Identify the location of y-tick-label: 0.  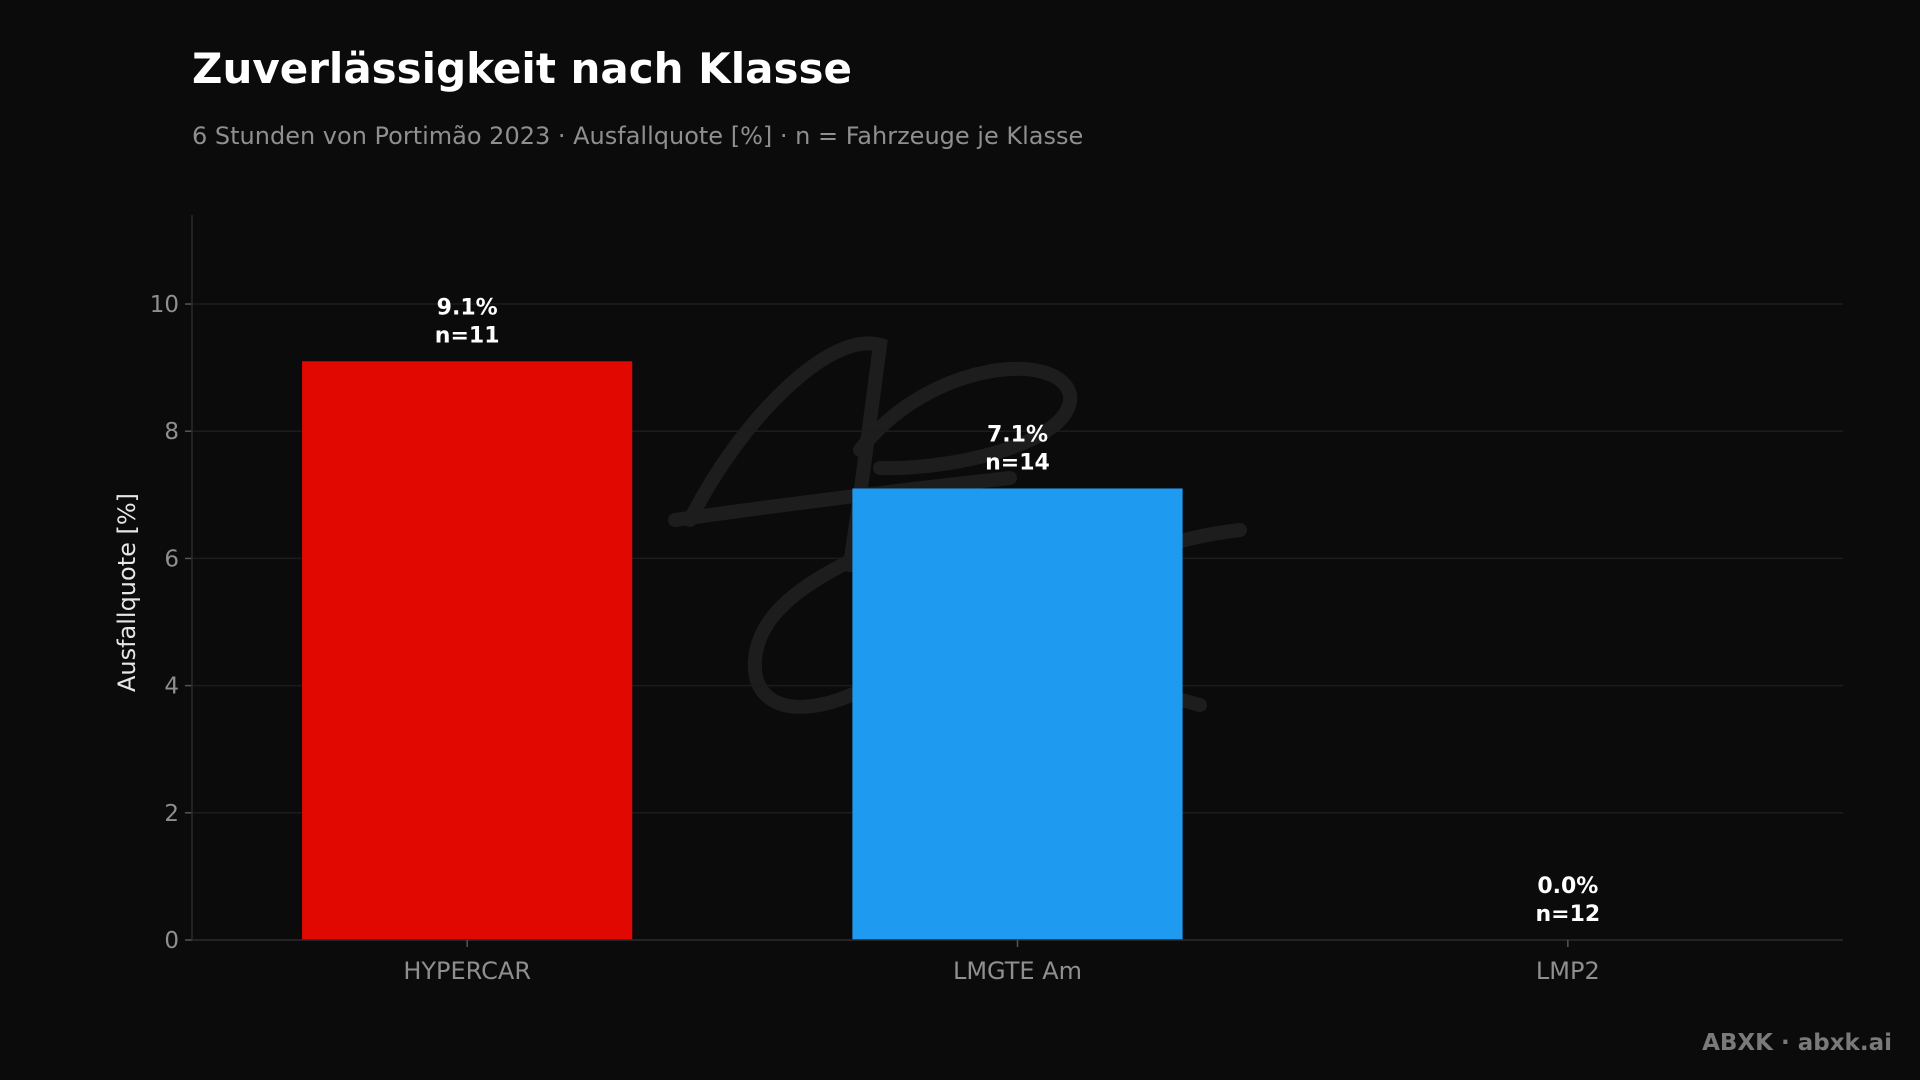
(171, 941).